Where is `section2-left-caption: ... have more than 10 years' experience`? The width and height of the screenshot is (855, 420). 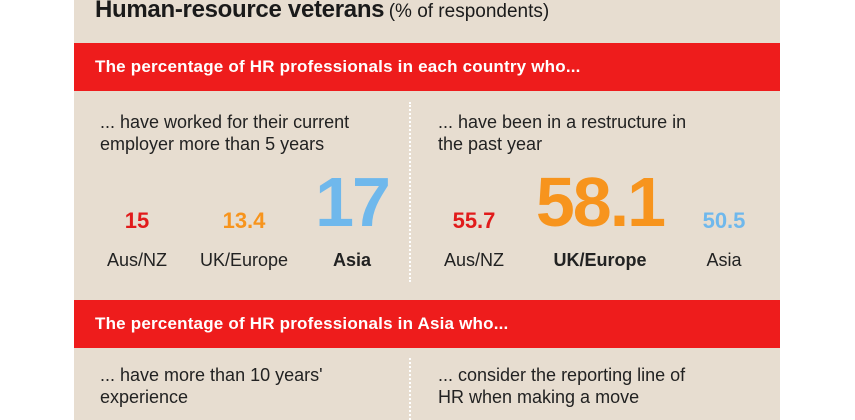
section2-left-caption: ... have more than 10 years' experience is located at coordinates (211, 386).